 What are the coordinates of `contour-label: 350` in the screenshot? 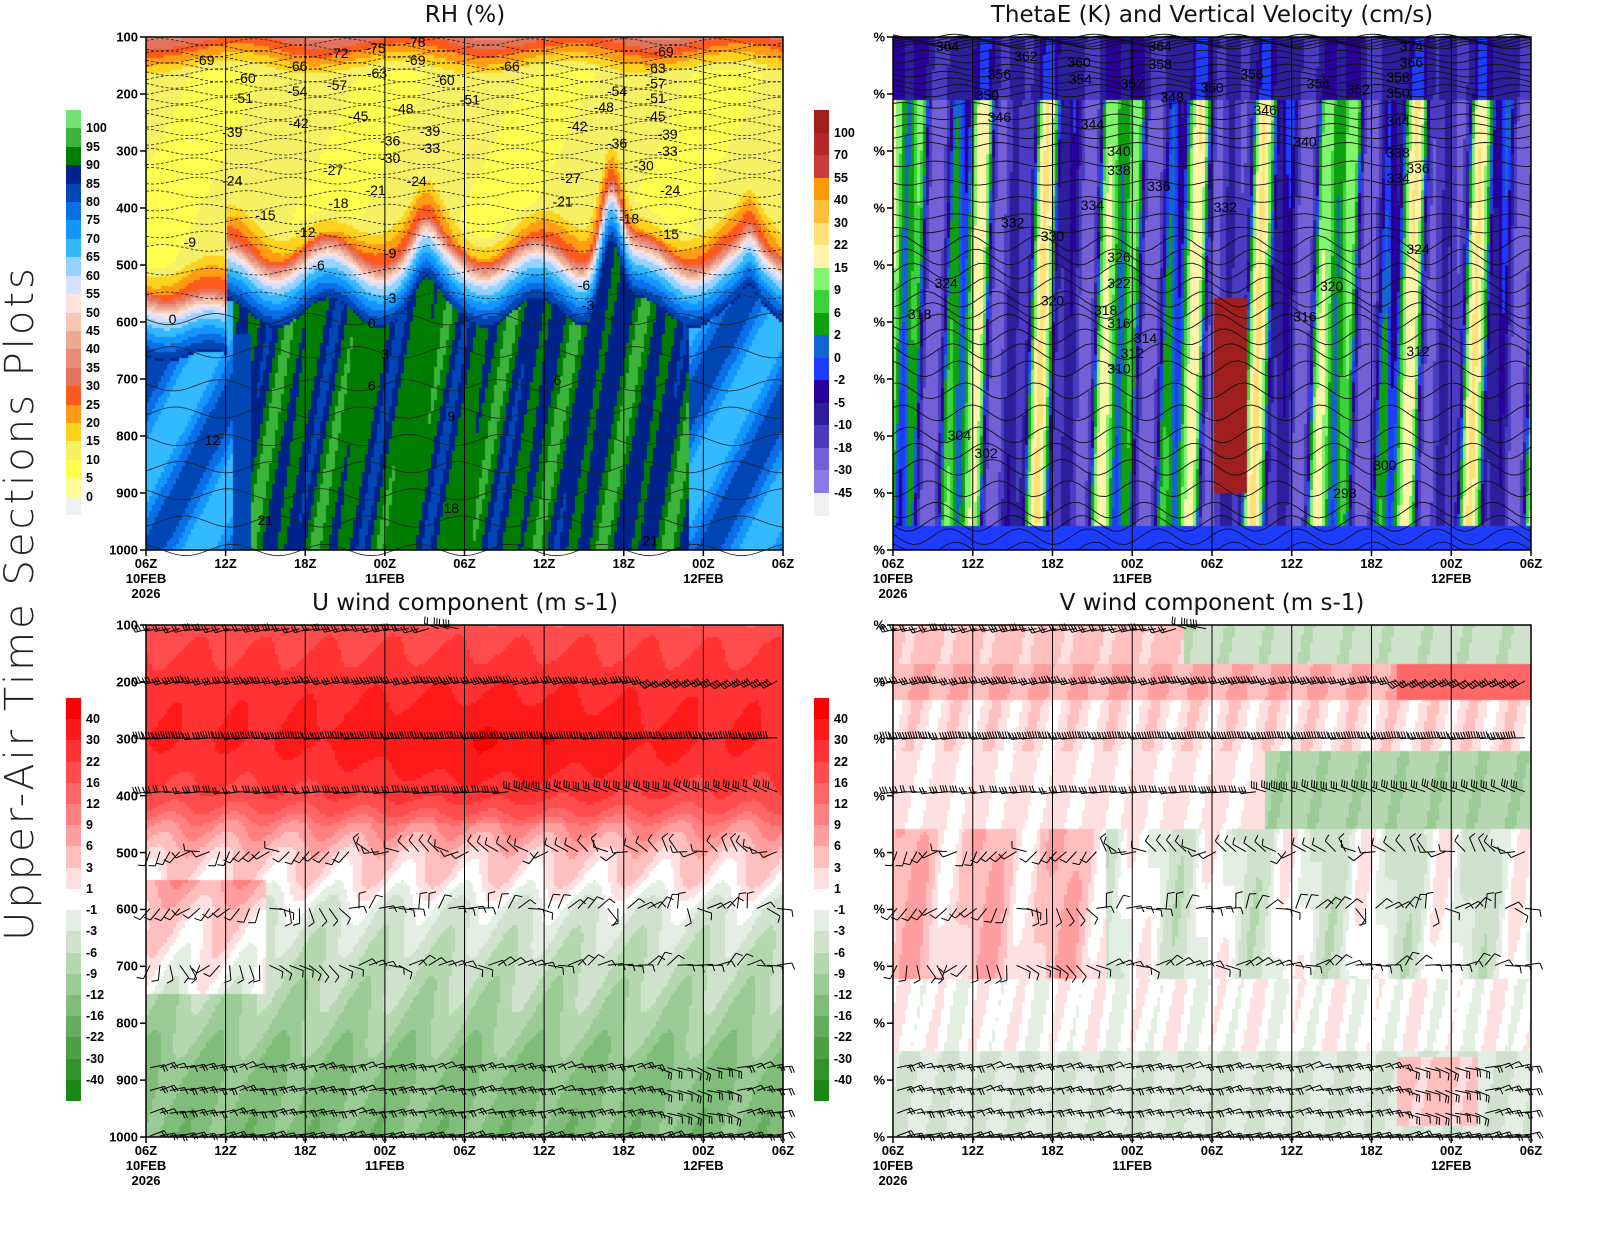 It's located at (988, 95).